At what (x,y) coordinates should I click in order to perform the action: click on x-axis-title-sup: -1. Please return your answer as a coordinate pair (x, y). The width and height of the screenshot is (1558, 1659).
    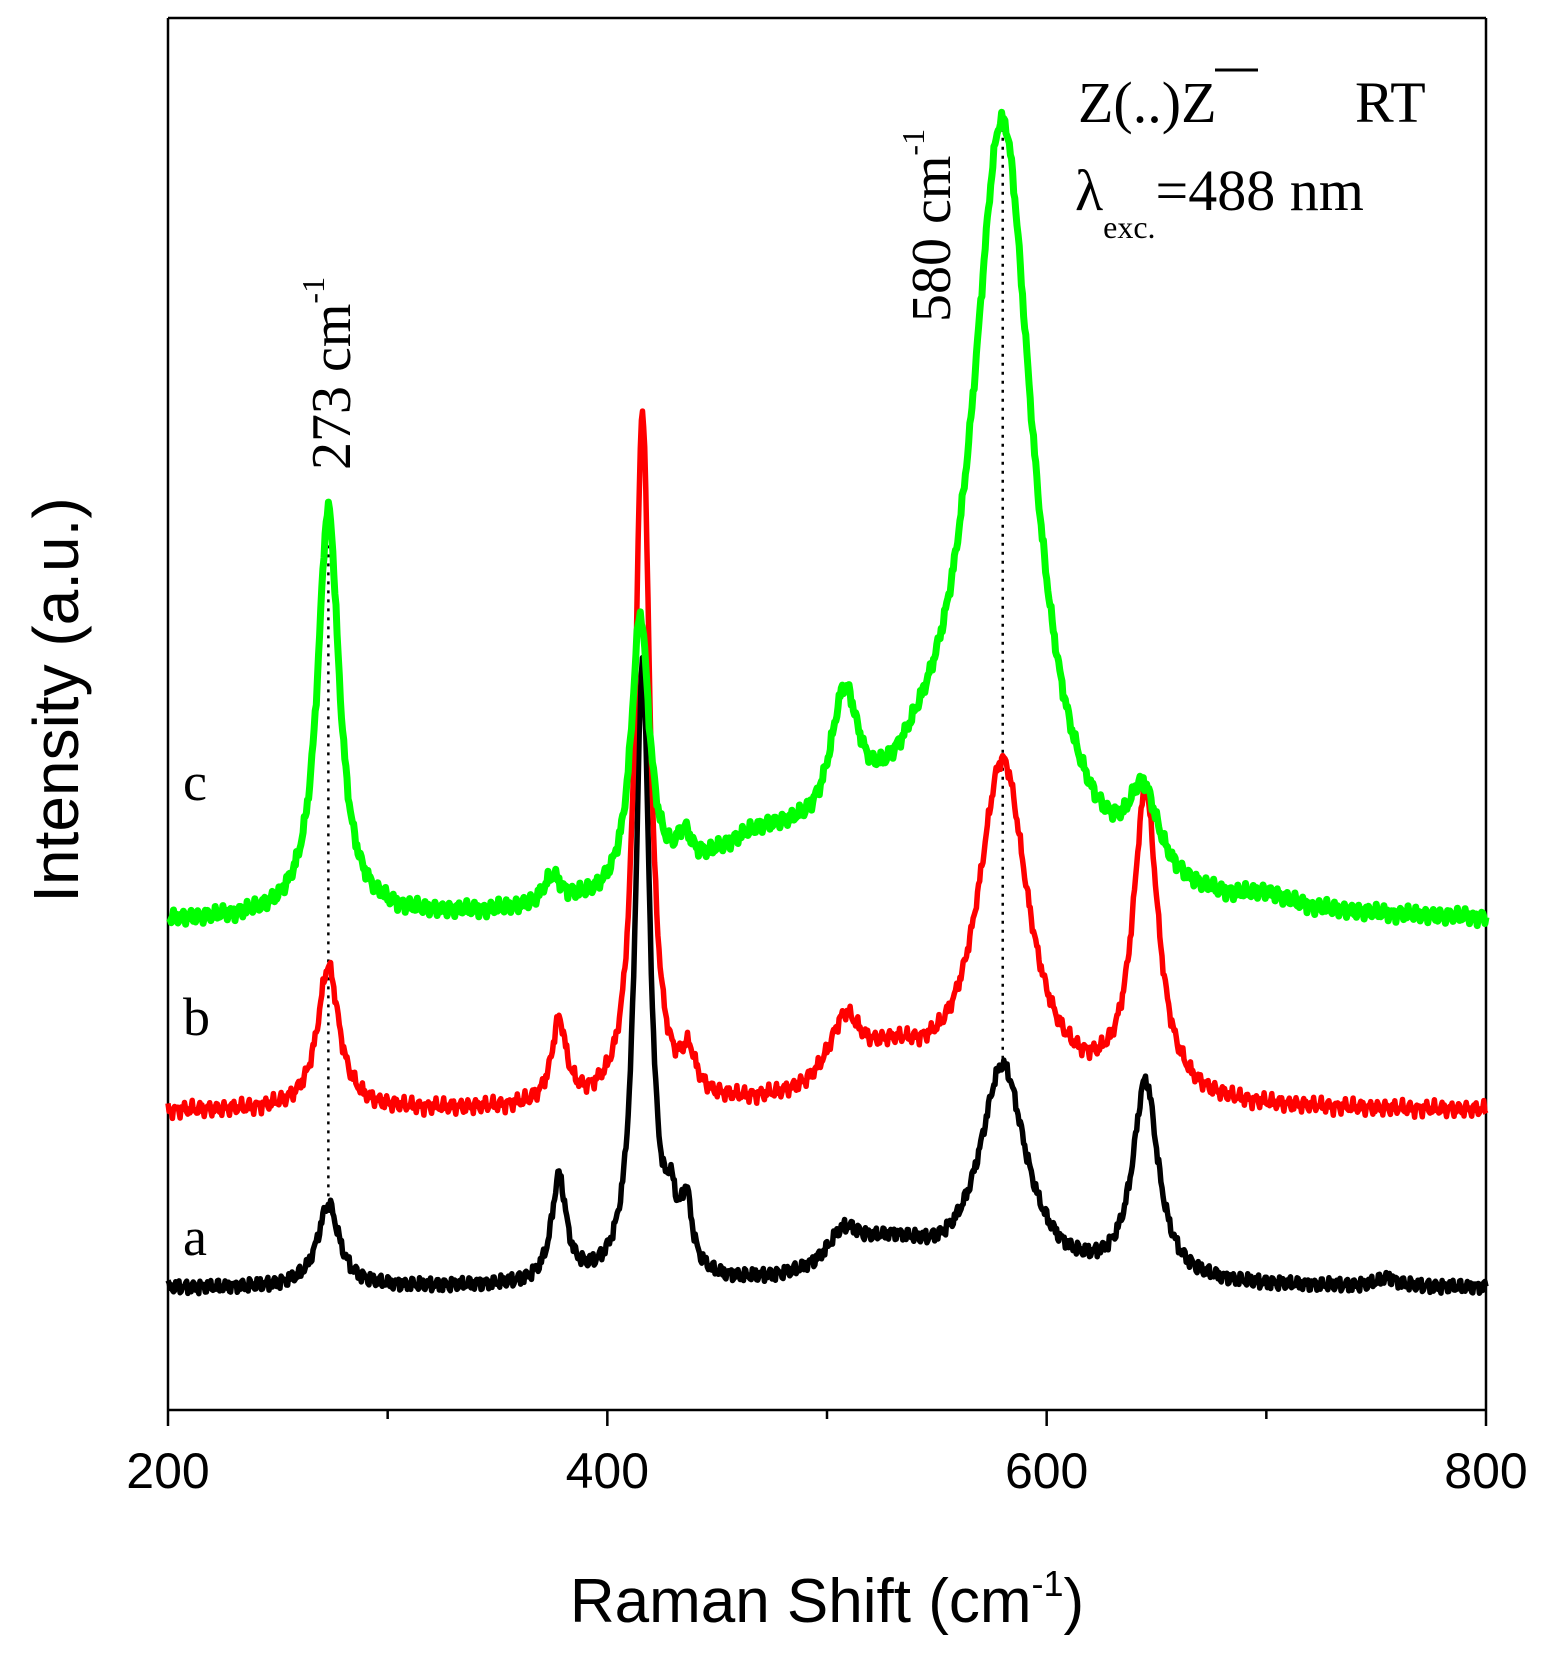
    Looking at the image, I should click on (1048, 1583).